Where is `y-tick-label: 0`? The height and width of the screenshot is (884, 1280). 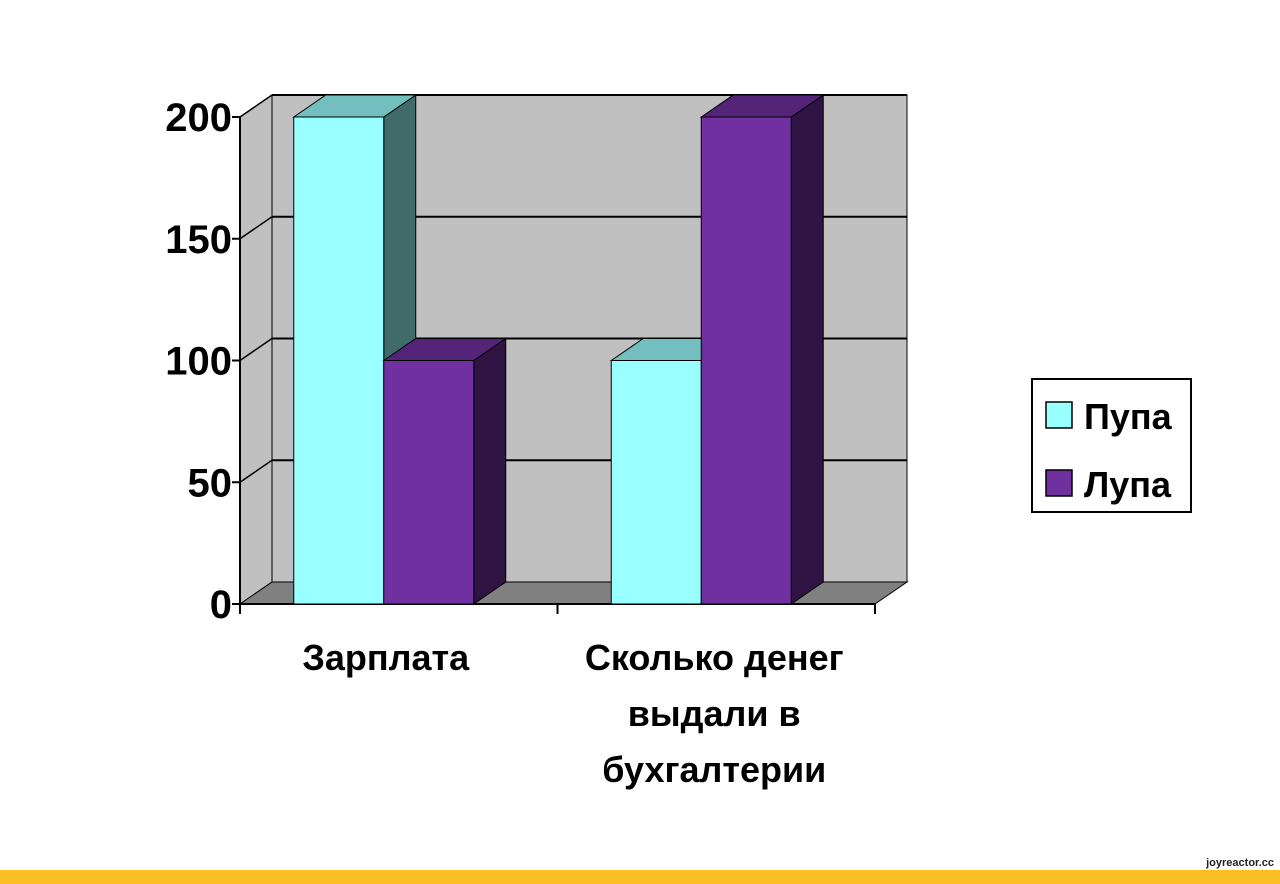 y-tick-label: 0 is located at coordinates (221, 605).